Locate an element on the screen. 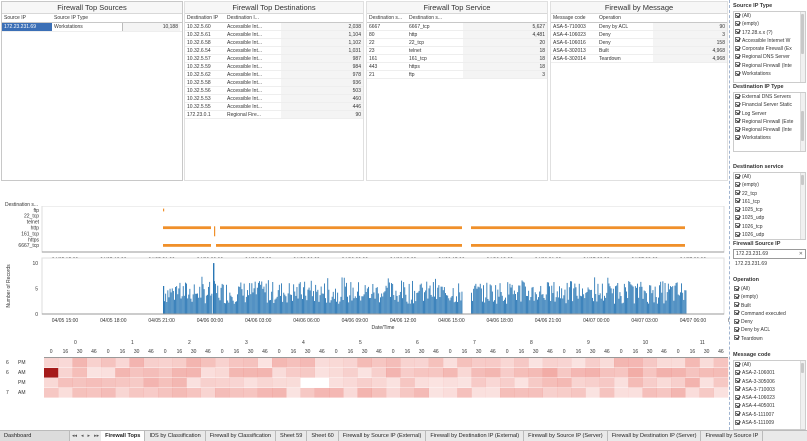 The width and height of the screenshot is (807, 441). table-row: 10.32.5.58 Accessible Int... 936 is located at coordinates (274, 83).